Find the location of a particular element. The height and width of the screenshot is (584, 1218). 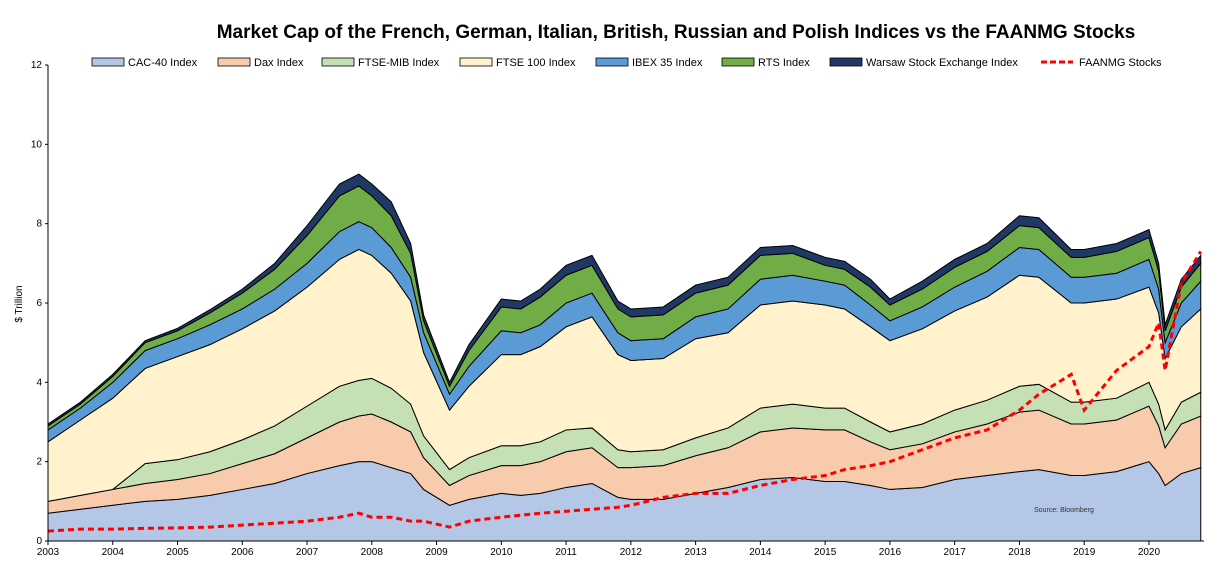

source-note: Source: Bloomberg is located at coordinates (1064, 510).